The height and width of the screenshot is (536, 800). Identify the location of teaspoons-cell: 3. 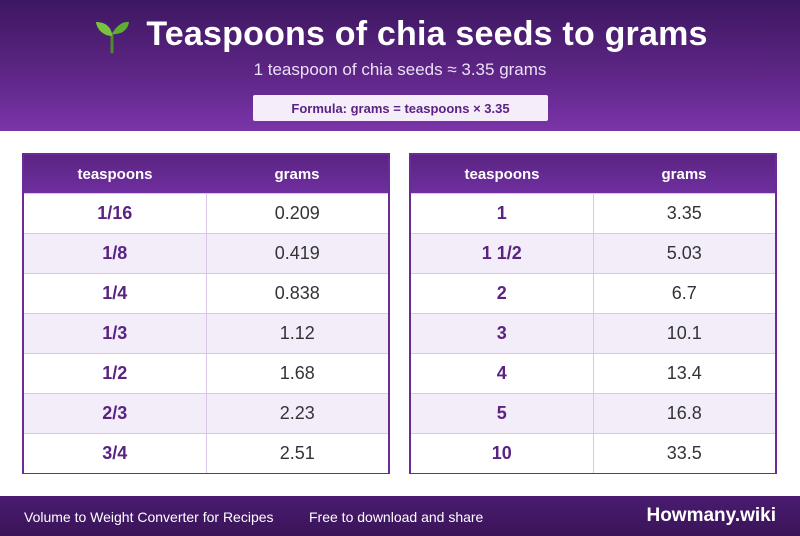
(502, 333).